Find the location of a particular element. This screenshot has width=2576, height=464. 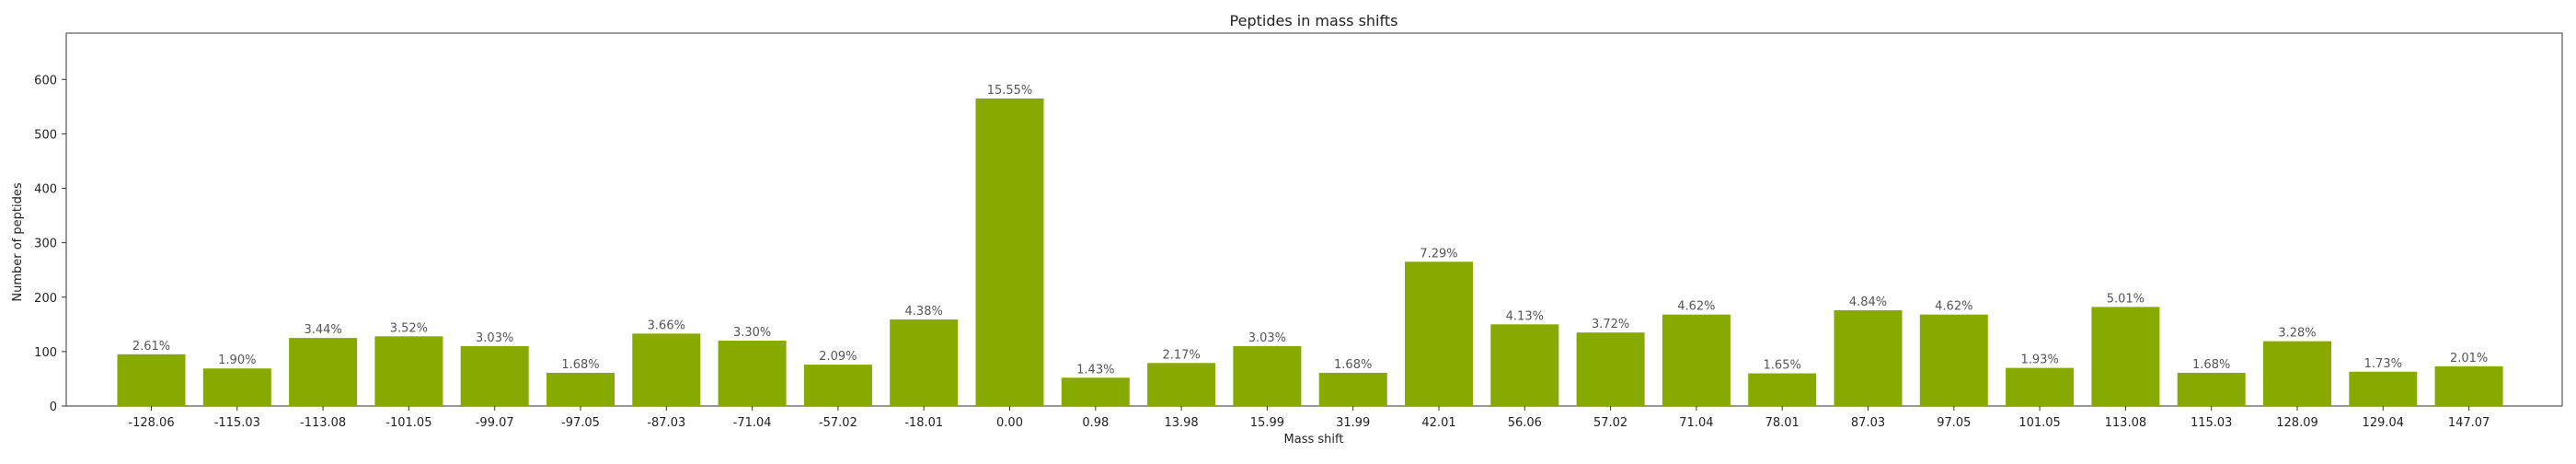

x-tick-label: 113.08 is located at coordinates (2126, 423).